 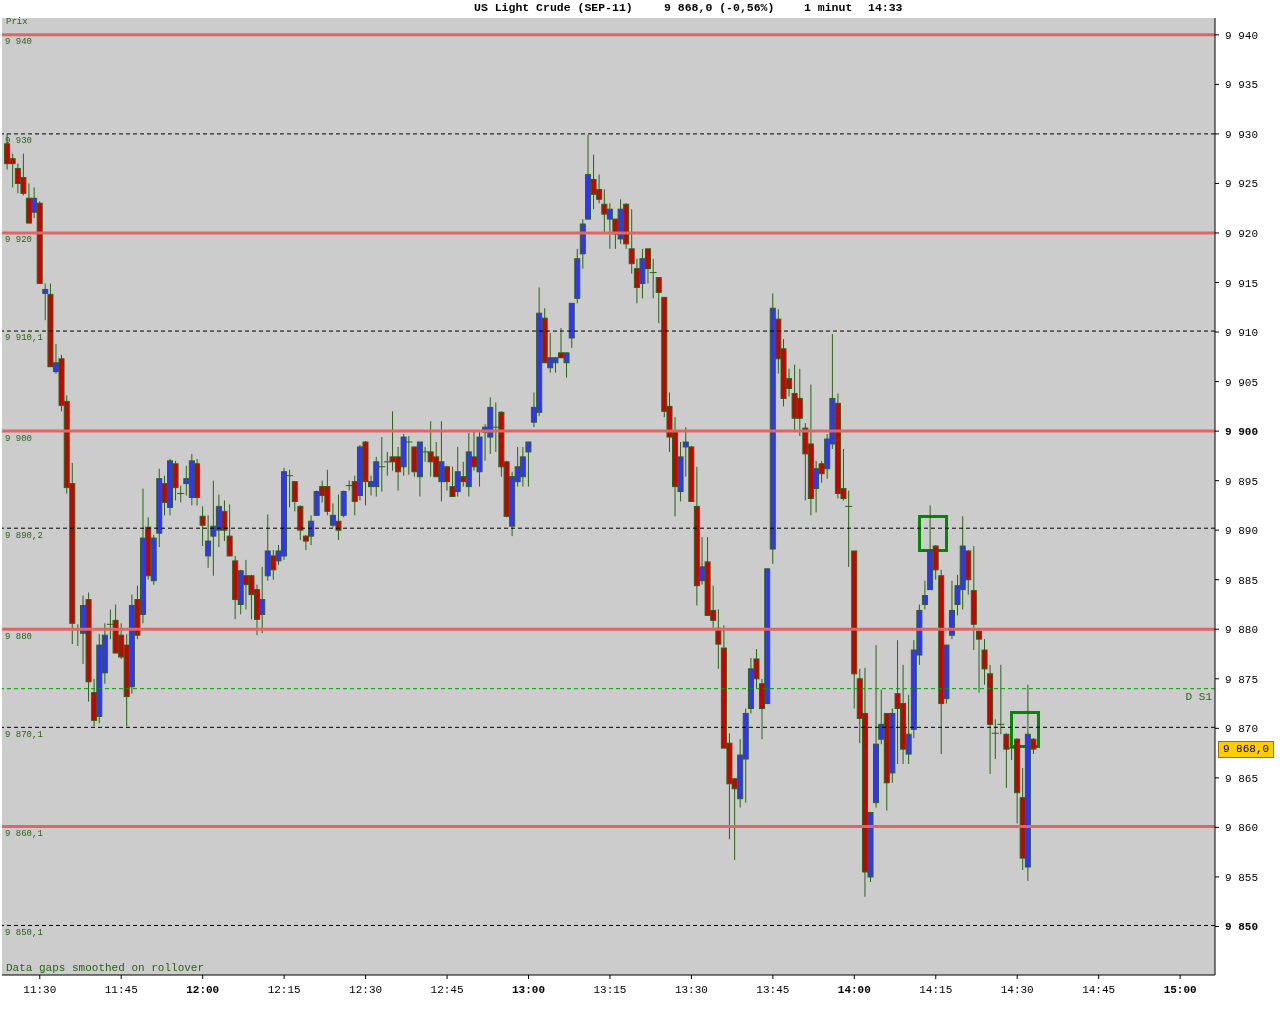 I want to click on ref-line-label: 9 910,1, so click(x=24, y=338).